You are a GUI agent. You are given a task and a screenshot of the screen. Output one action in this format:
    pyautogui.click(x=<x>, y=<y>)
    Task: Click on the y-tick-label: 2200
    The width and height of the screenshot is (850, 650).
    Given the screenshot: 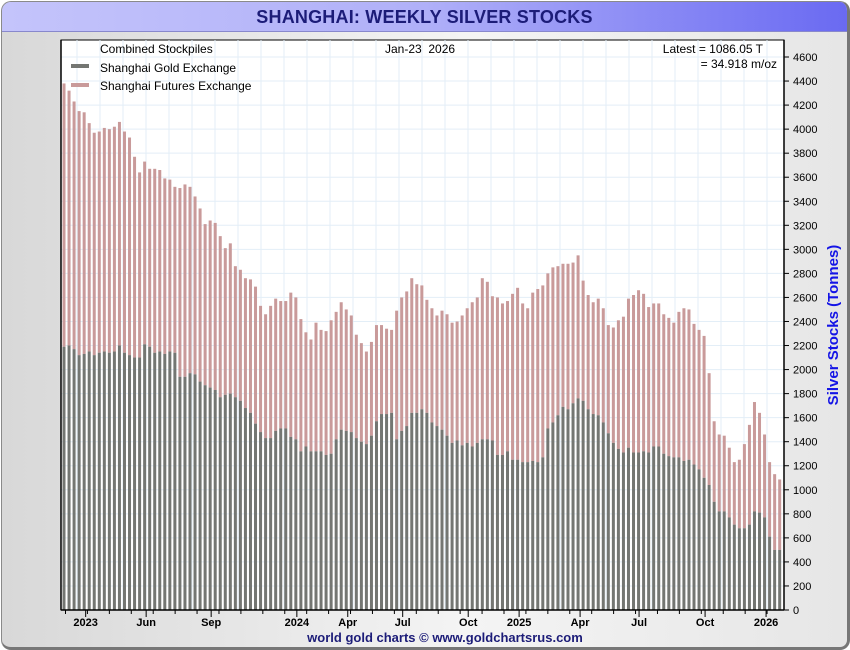 What is the action you would take?
    pyautogui.click(x=805, y=347)
    